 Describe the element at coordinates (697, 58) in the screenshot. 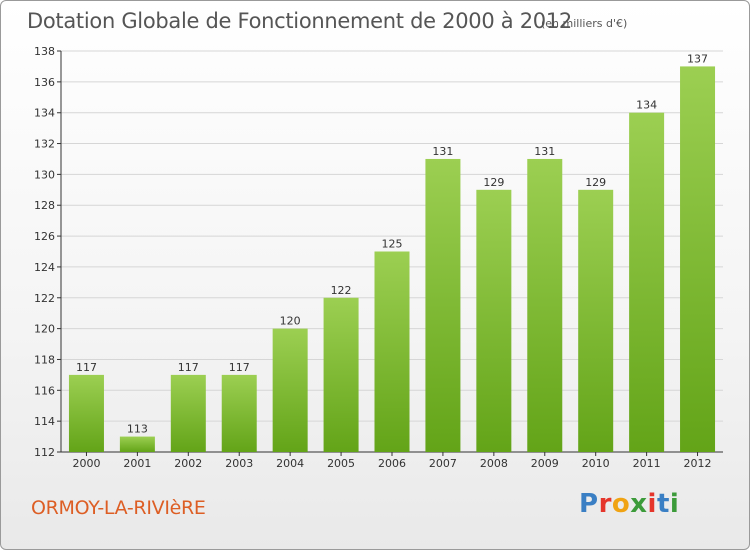

I see `data-label: 137` at that location.